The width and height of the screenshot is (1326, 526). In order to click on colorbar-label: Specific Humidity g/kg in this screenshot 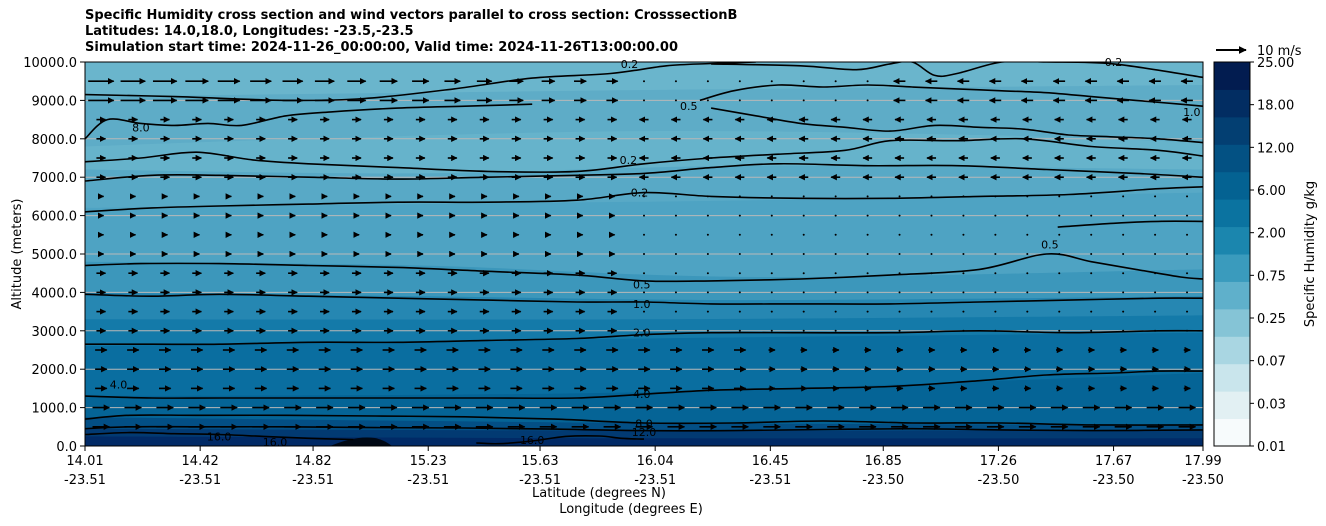, I will do `click(1310, 254)`.